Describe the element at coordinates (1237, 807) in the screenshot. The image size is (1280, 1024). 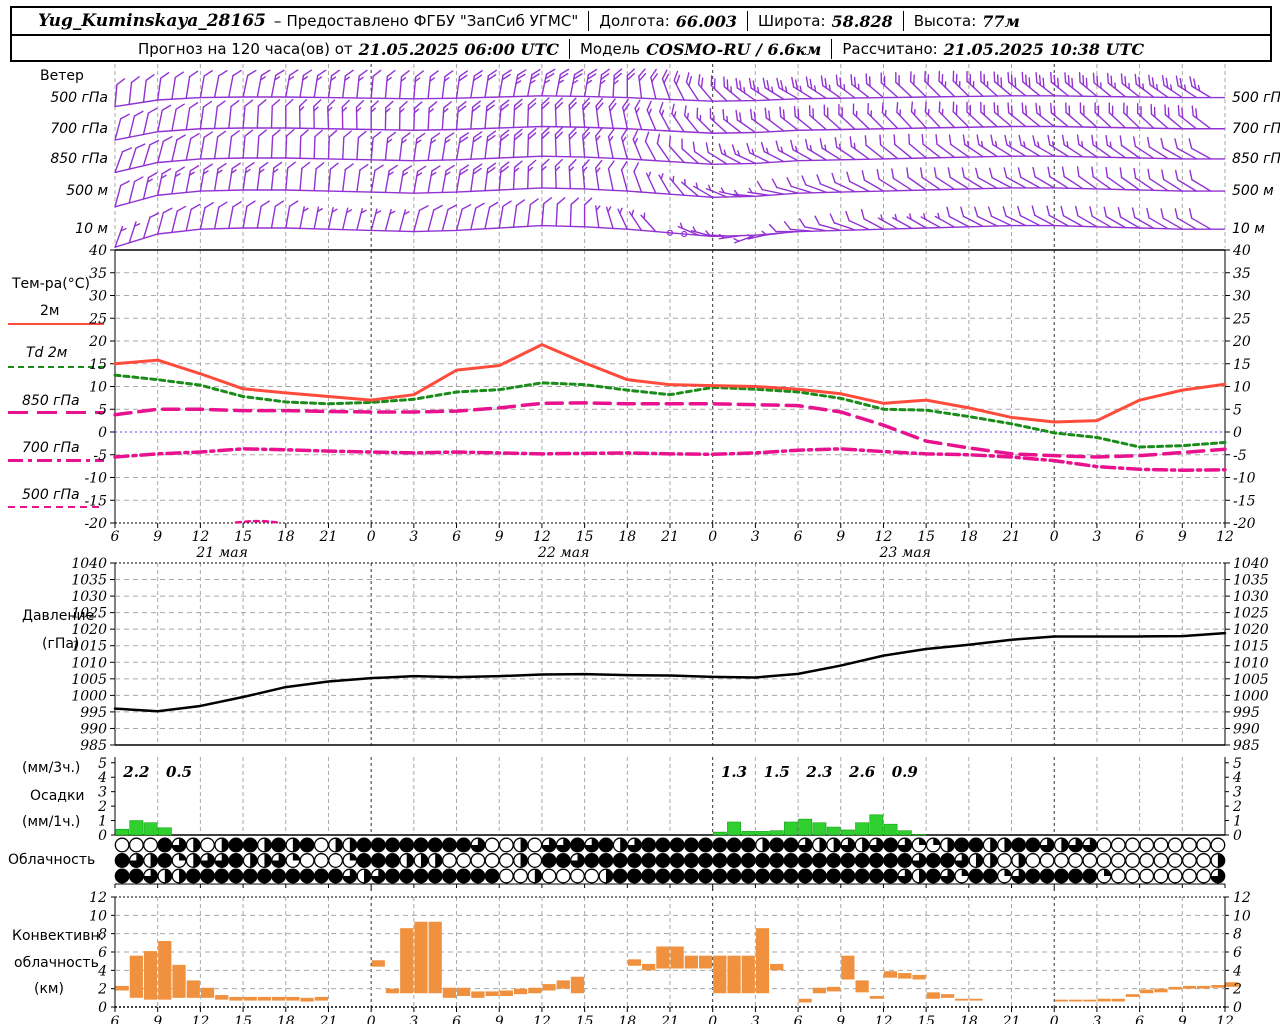
I see `svg-text: 2` at that location.